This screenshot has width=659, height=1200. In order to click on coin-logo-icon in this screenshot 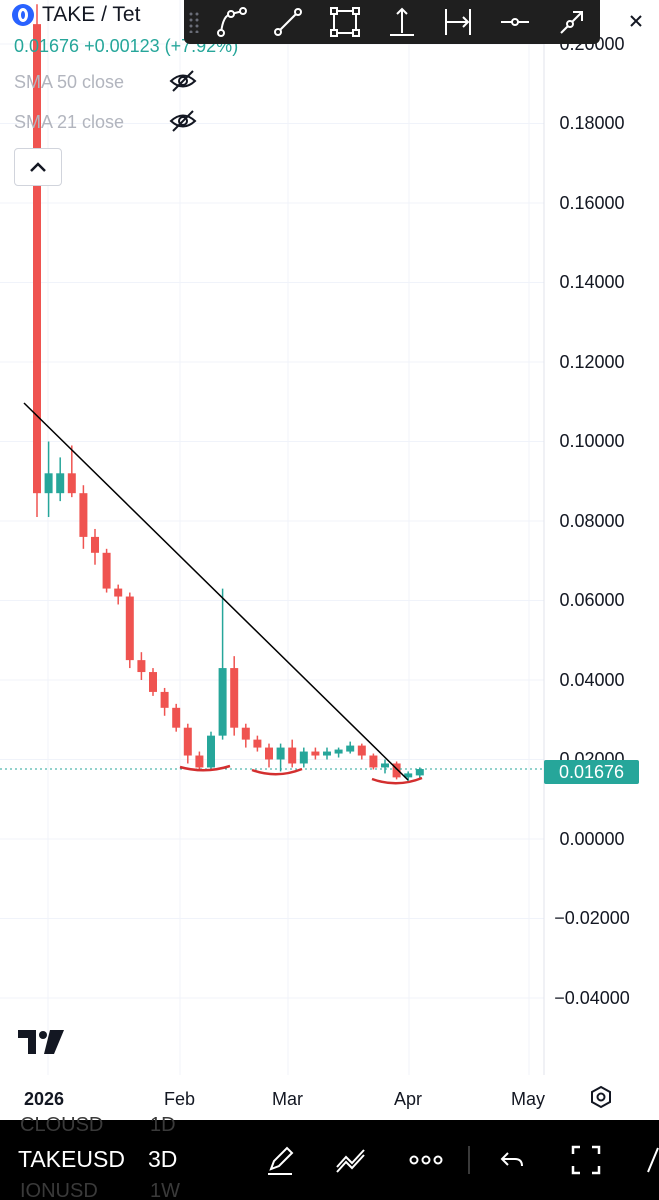, I will do `click(23, 15)`.